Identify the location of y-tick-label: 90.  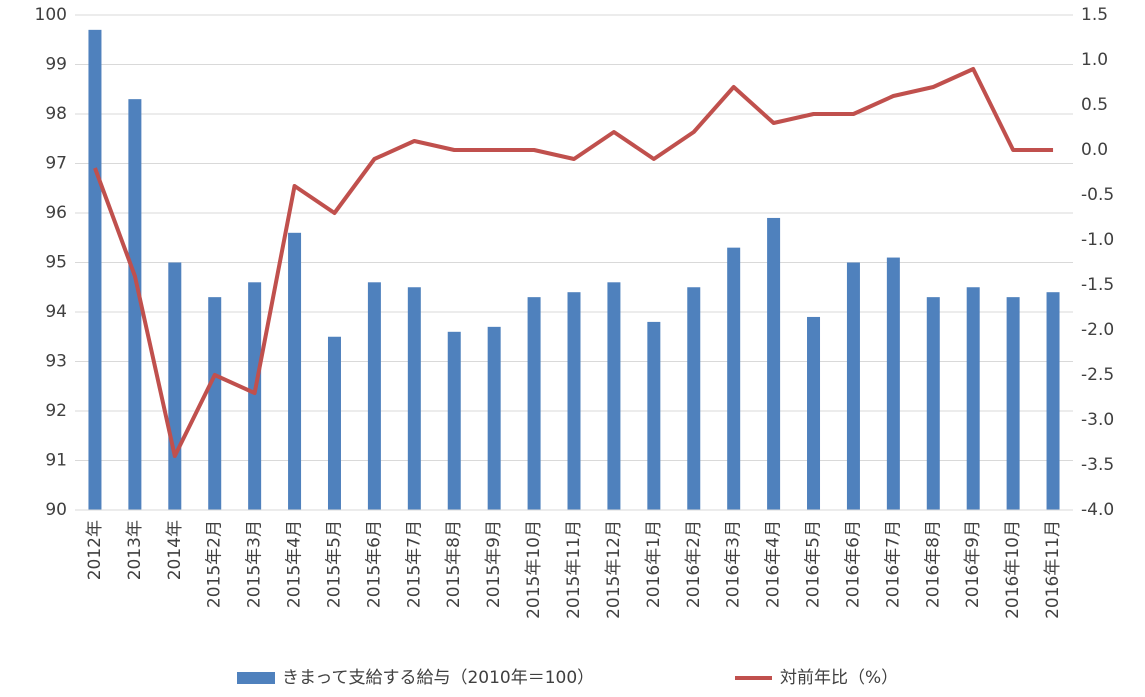
(56, 510).